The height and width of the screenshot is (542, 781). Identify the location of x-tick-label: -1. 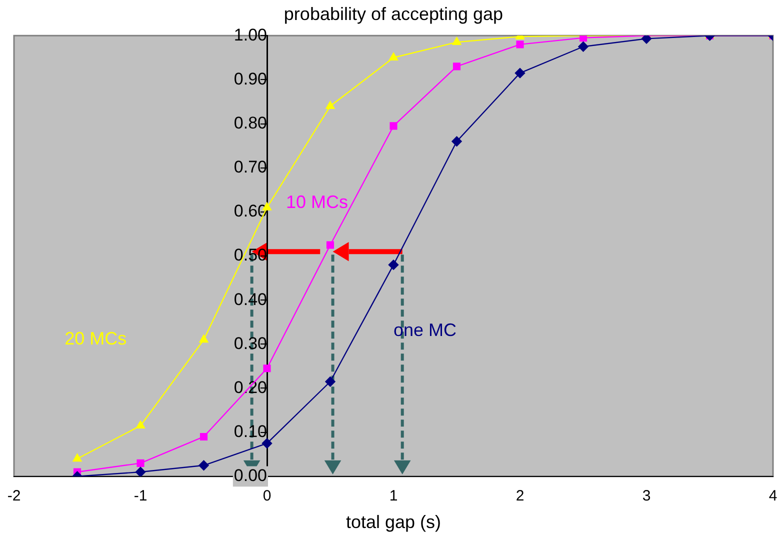
(141, 496).